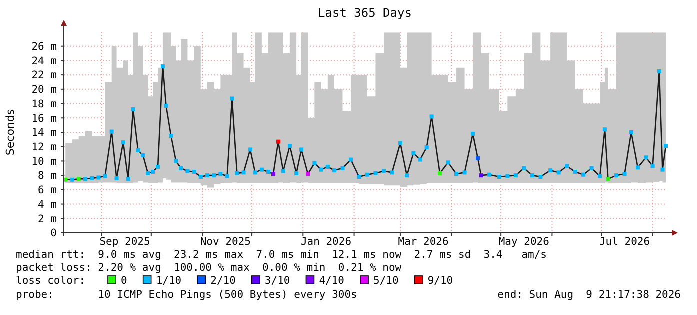 This screenshot has width=697, height=315. Describe the element at coordinates (624, 242) in the screenshot. I see `x-tick-label: Jul 2026` at that location.